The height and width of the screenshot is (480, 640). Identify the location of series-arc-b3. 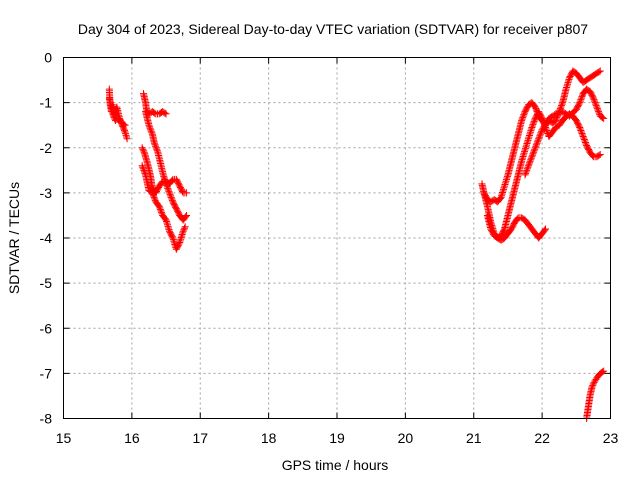
(164, 170).